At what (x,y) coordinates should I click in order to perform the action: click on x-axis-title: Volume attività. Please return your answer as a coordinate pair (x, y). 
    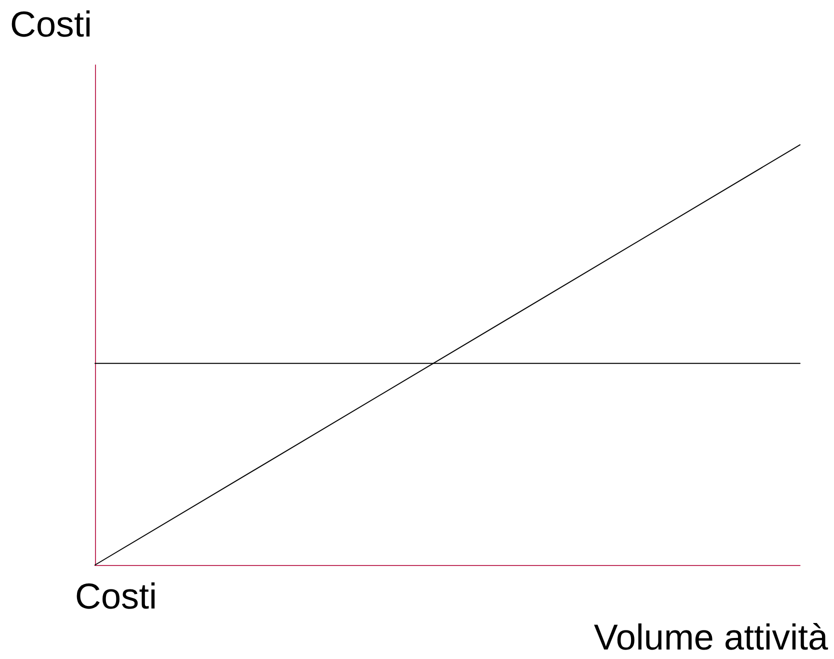
    Looking at the image, I should click on (711, 637).